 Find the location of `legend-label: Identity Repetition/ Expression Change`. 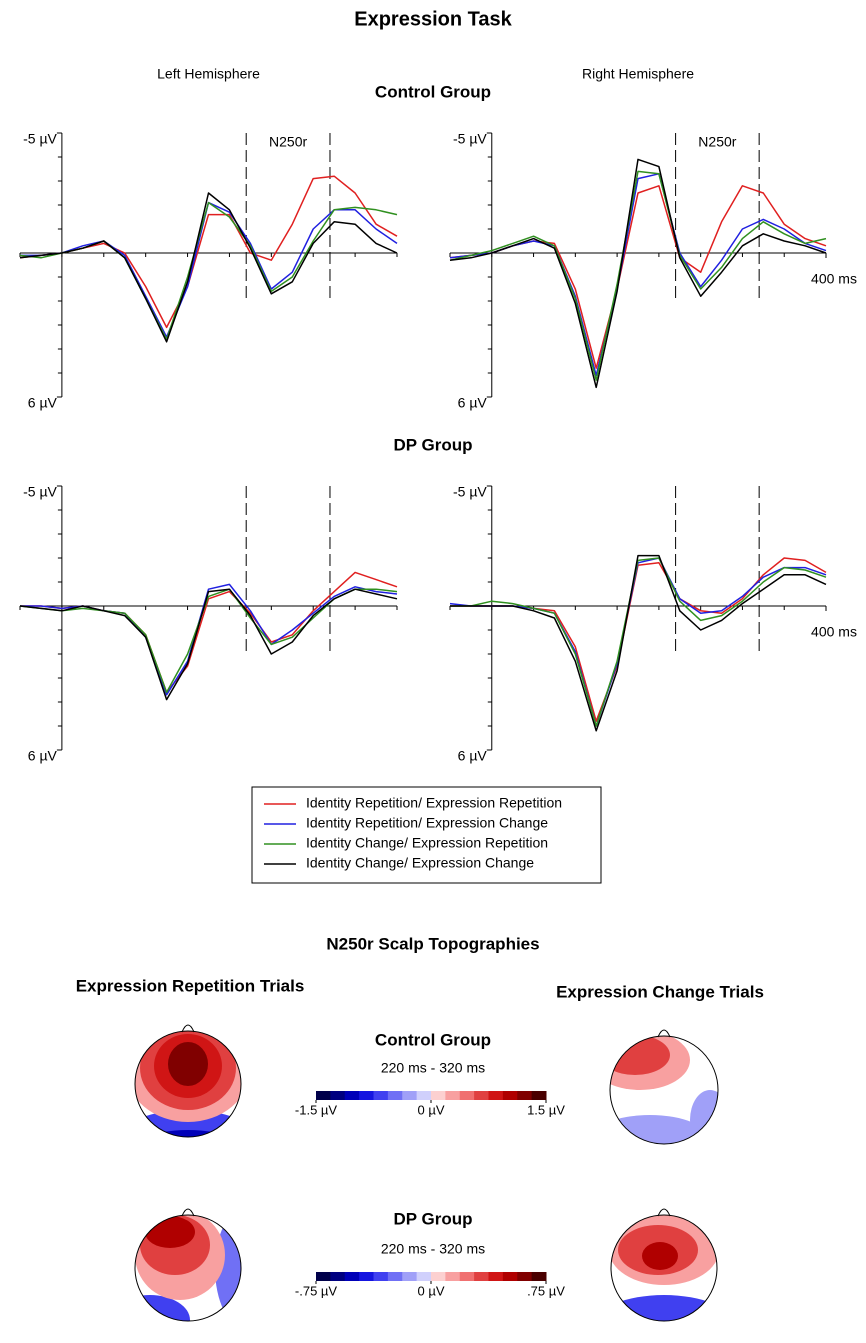

legend-label: Identity Repetition/ Expression Change is located at coordinates (427, 823).